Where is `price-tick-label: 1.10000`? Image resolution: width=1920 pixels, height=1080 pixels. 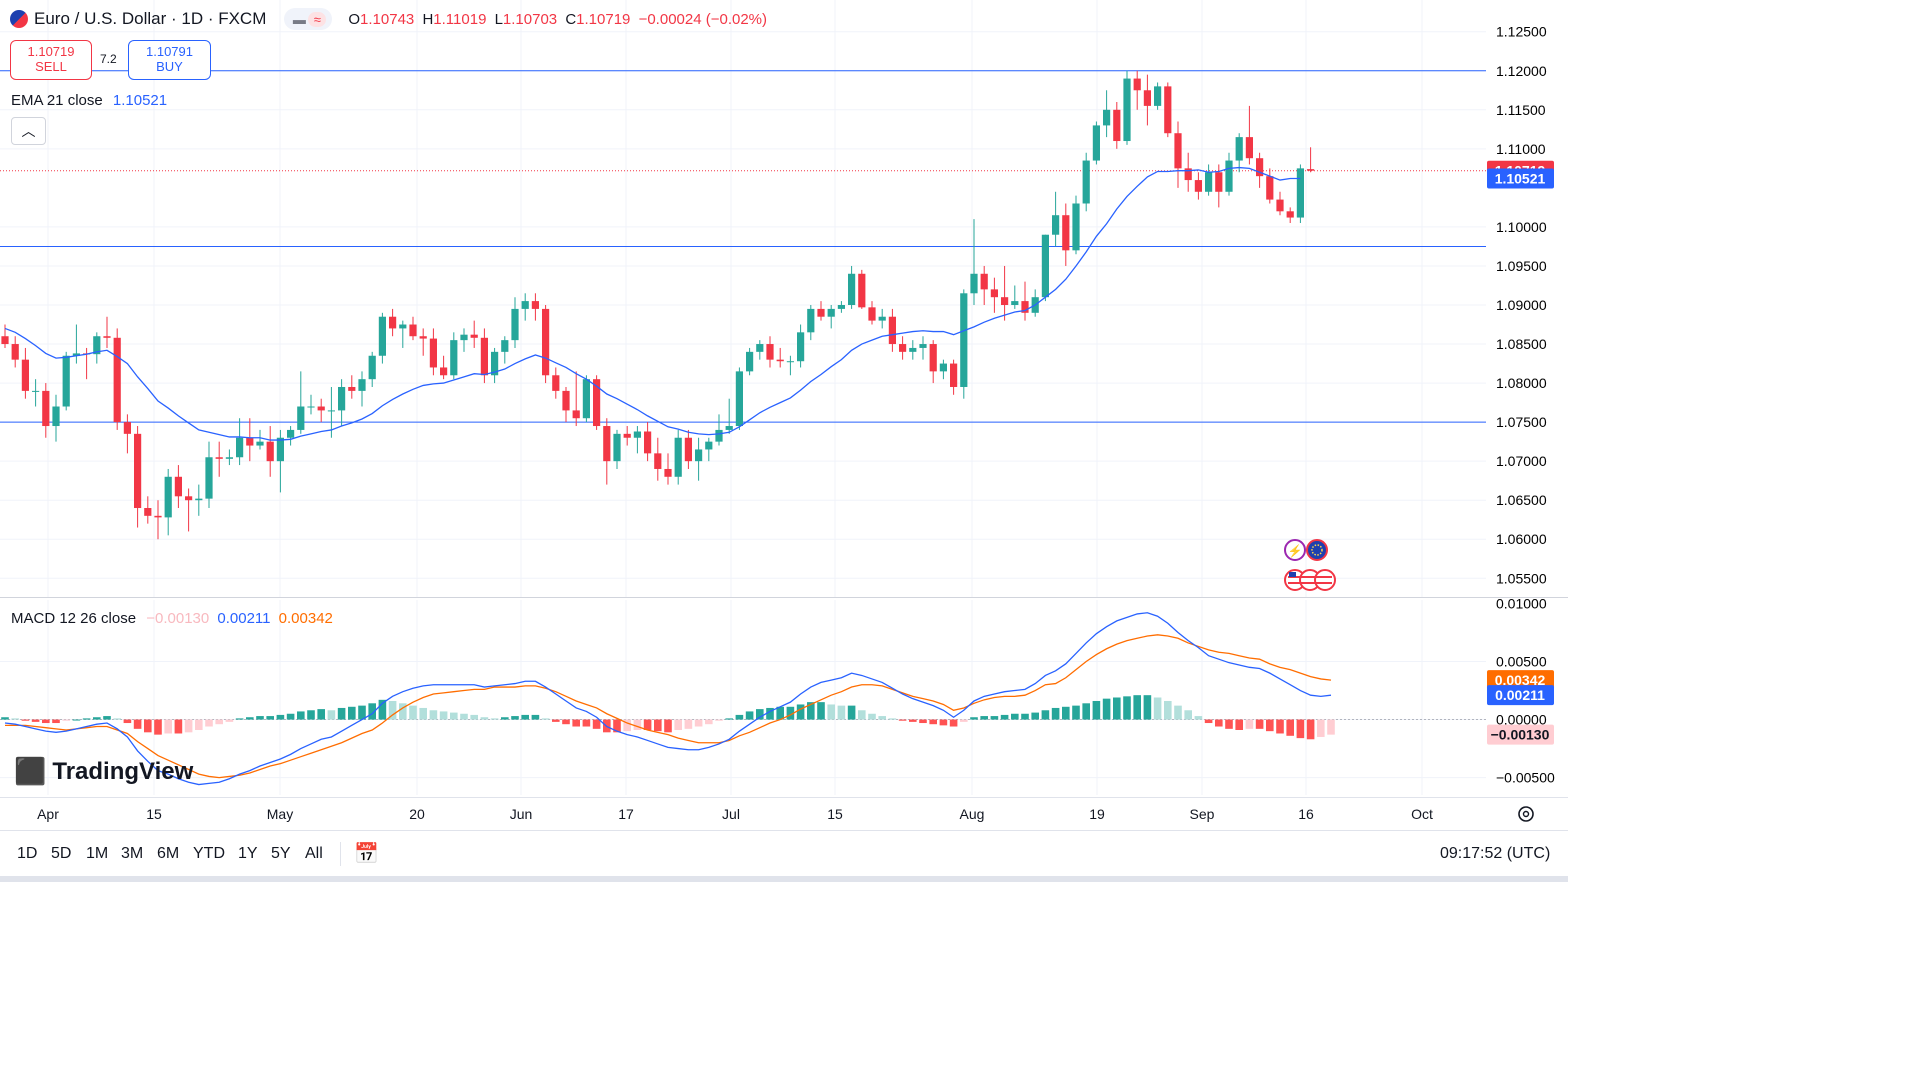 price-tick-label: 1.10000 is located at coordinates (1521, 227).